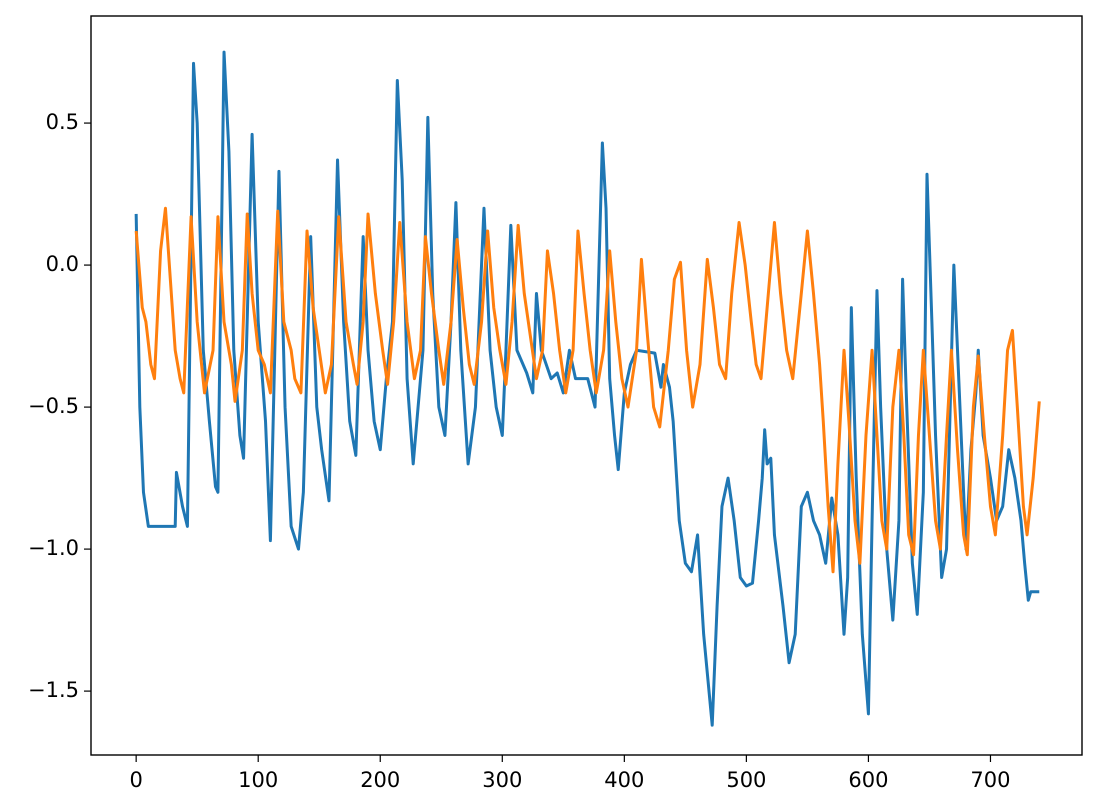  What do you see at coordinates (868, 780) in the screenshot?
I see `x-tick-label: 600` at bounding box center [868, 780].